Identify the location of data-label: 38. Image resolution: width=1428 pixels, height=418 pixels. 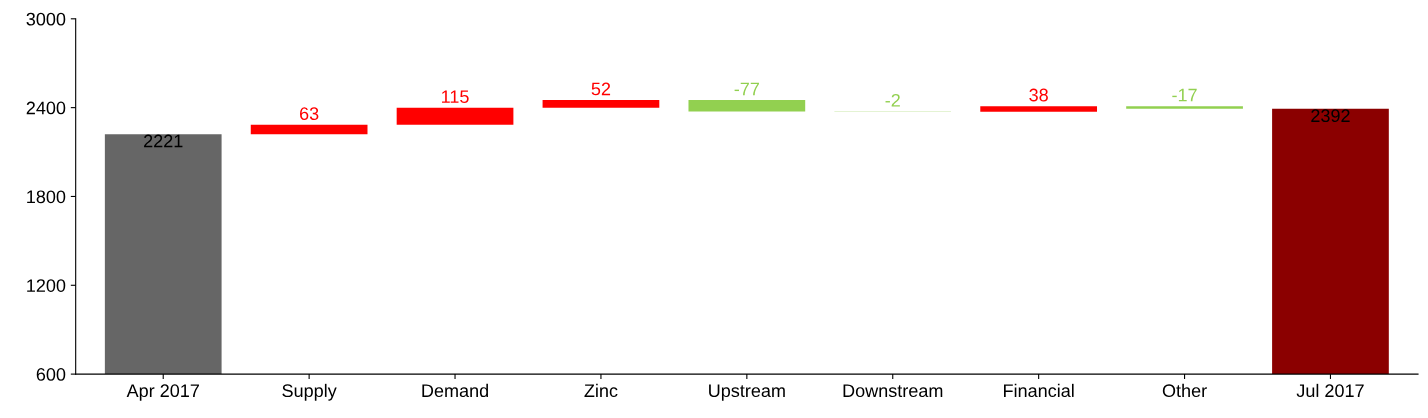
(1038, 95).